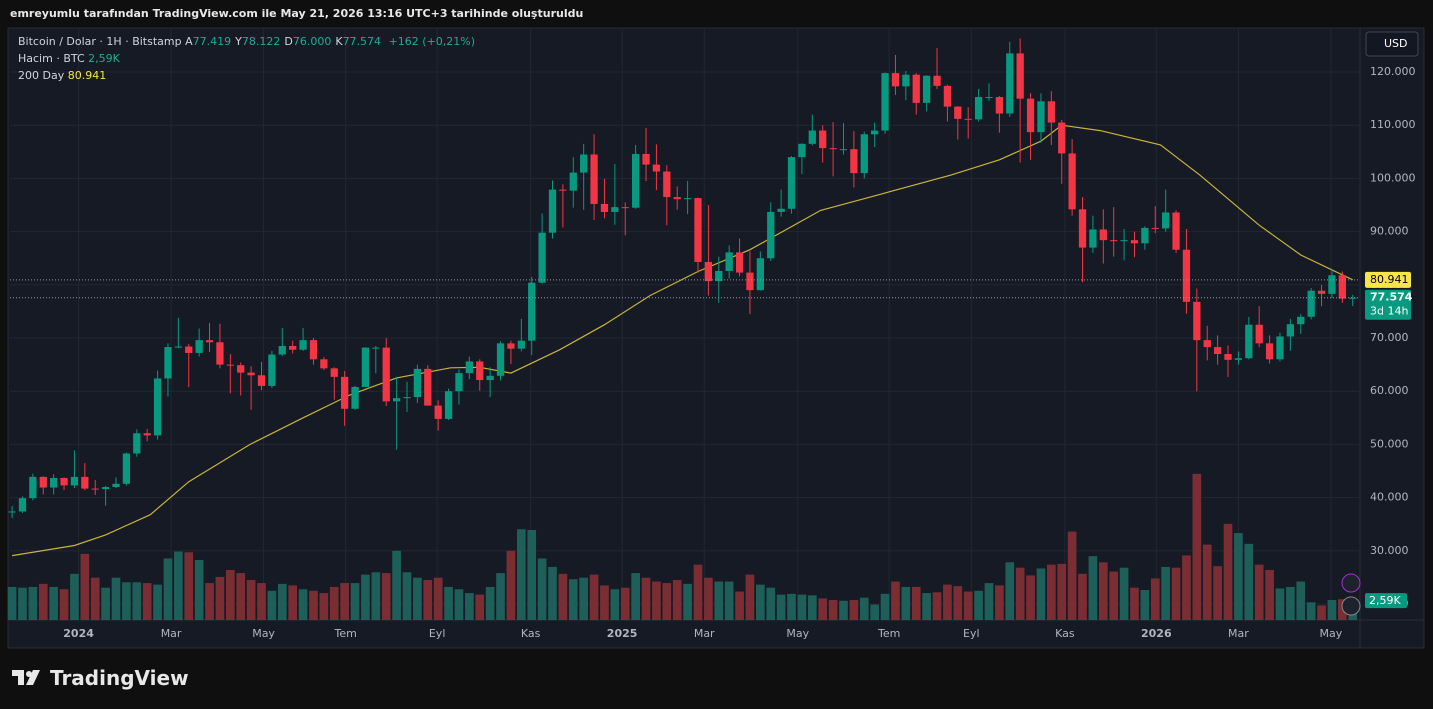 The height and width of the screenshot is (709, 1433). I want to click on countdown: 3d 14h, so click(1389, 311).